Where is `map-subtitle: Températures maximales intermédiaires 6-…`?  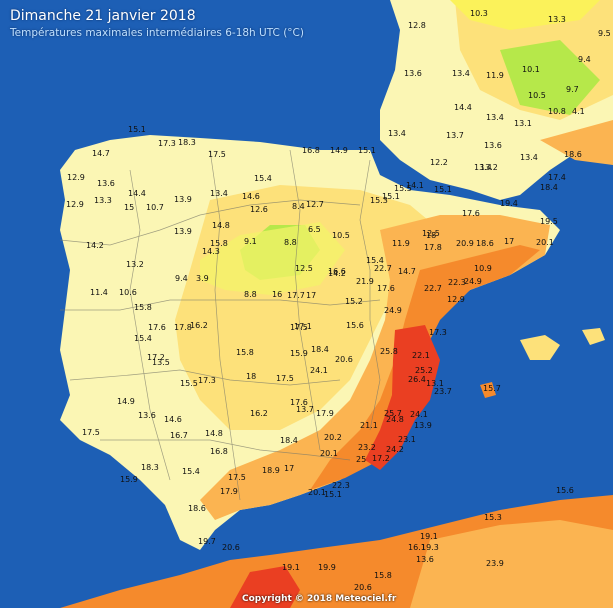
map-subtitle: Températures maximales intermédiaires 6-… is located at coordinates (157, 33).